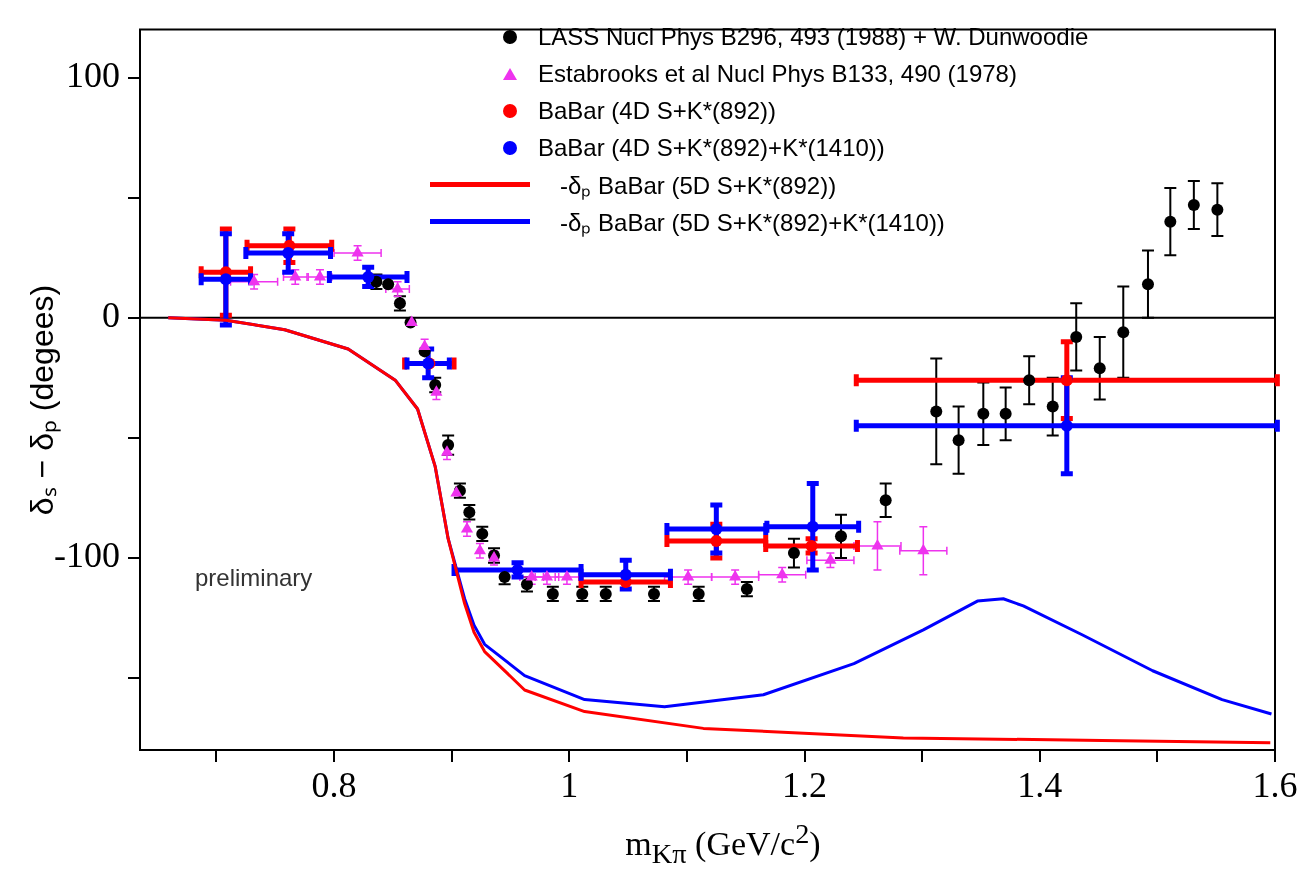 The width and height of the screenshot is (1306, 869). I want to click on y-tick-label: 100, so click(93, 75).